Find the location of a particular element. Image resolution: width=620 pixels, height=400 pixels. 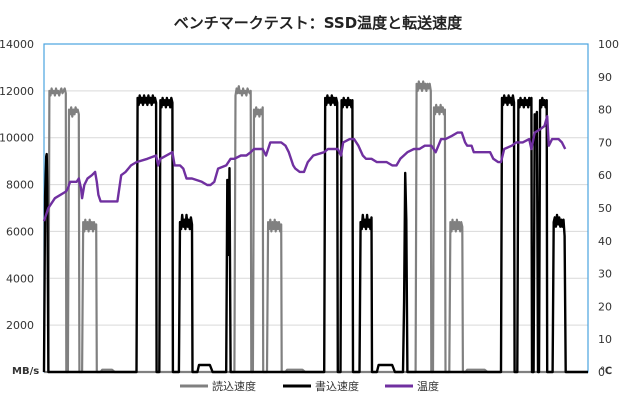

right-tick-label: 50 is located at coordinates (605, 208).